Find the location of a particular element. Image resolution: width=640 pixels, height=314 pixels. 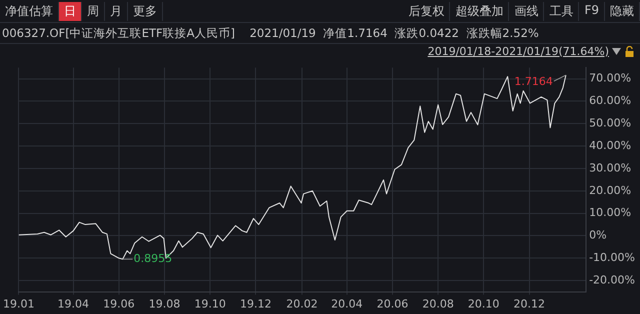

text: 月 is located at coordinates (116, 11).